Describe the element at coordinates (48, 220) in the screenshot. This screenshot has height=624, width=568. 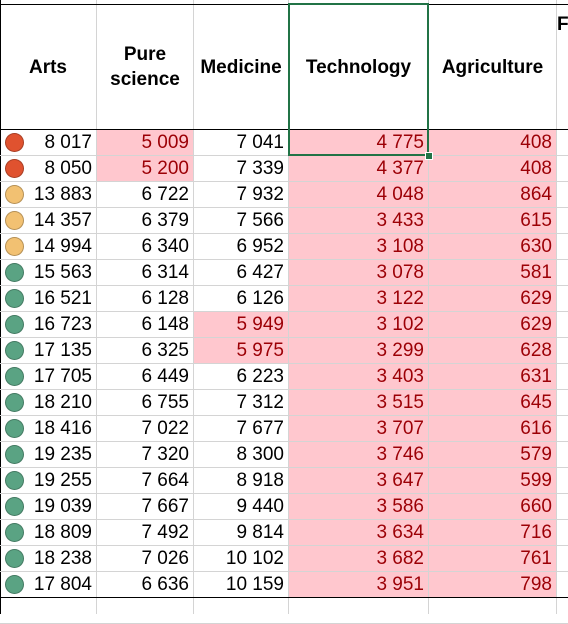
I see `arts-cell: 14 357` at that location.